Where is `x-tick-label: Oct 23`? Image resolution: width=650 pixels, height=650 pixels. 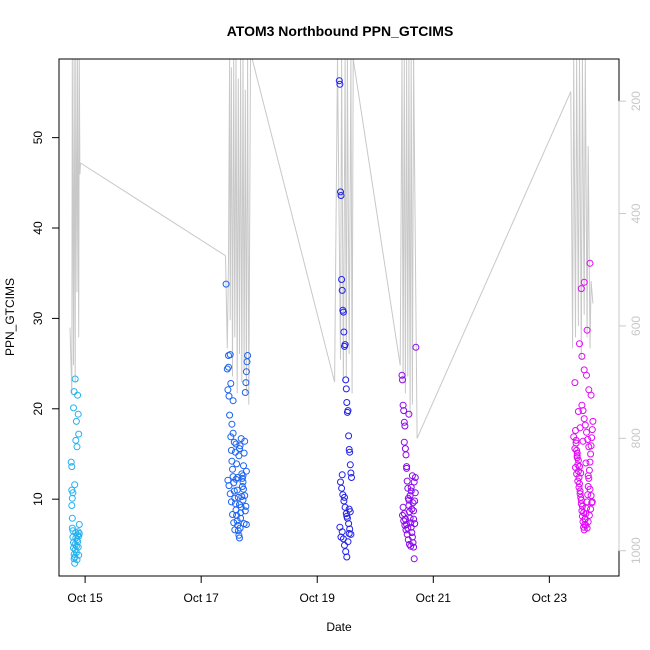 x-tick-label: Oct 23 is located at coordinates (550, 598).